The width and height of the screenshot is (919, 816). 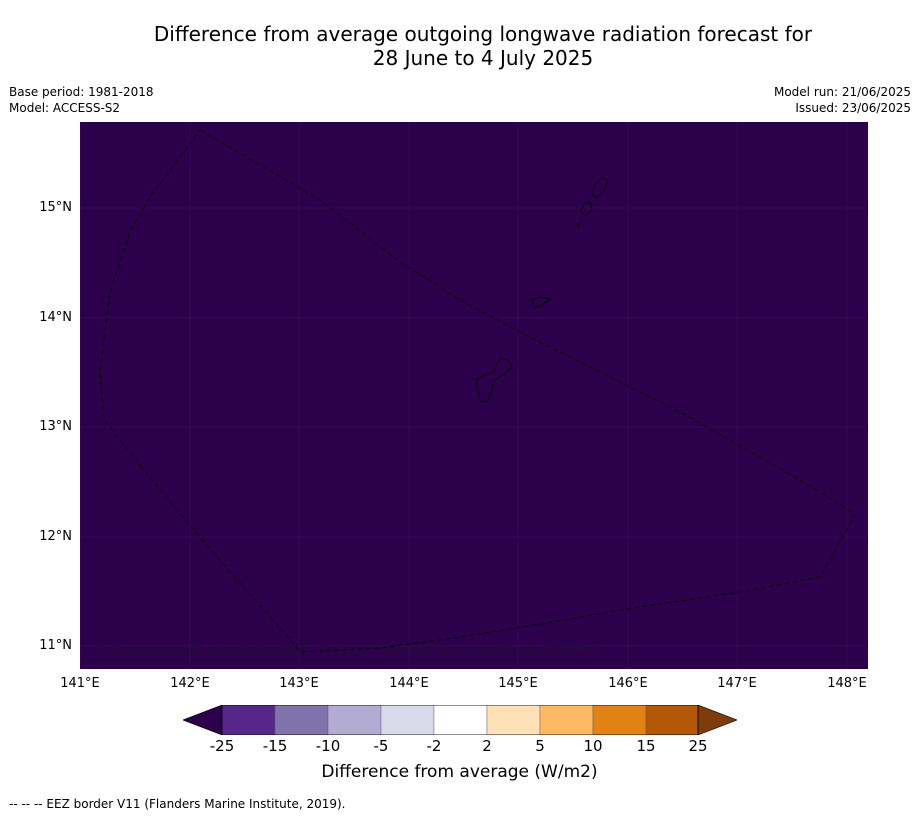 What do you see at coordinates (542, 290) in the screenshot?
I see `islands` at bounding box center [542, 290].